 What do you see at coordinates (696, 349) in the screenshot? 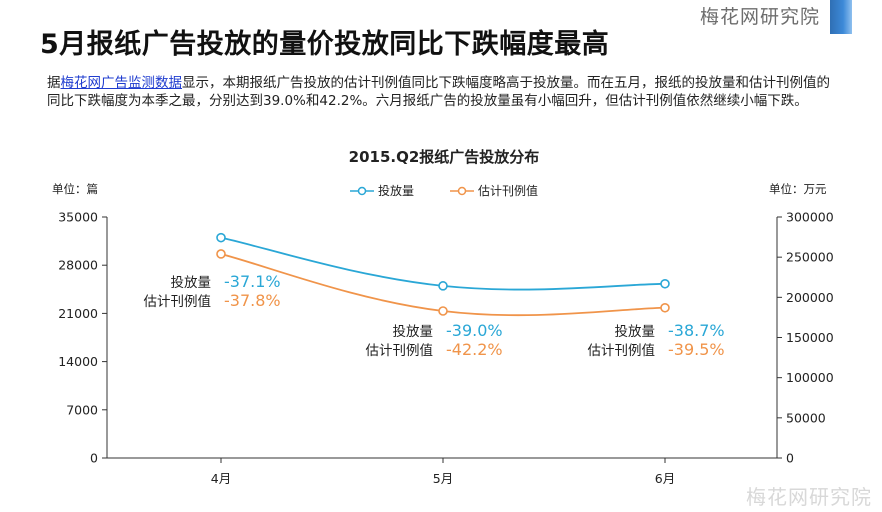
I see `annotation-value-pct: -39.5%` at bounding box center [696, 349].